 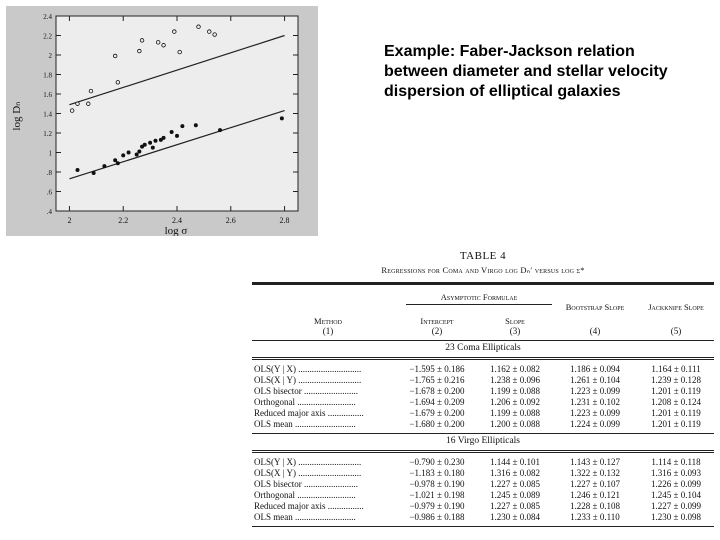 I want to click on cell-slope: 1.200 ± 0.088, so click(x=515, y=424).